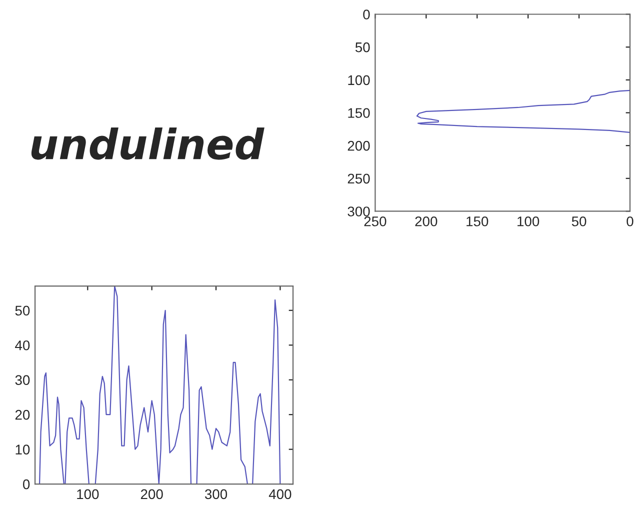  Describe the element at coordinates (22, 415) in the screenshot. I see `y-tick-label: 20` at that location.